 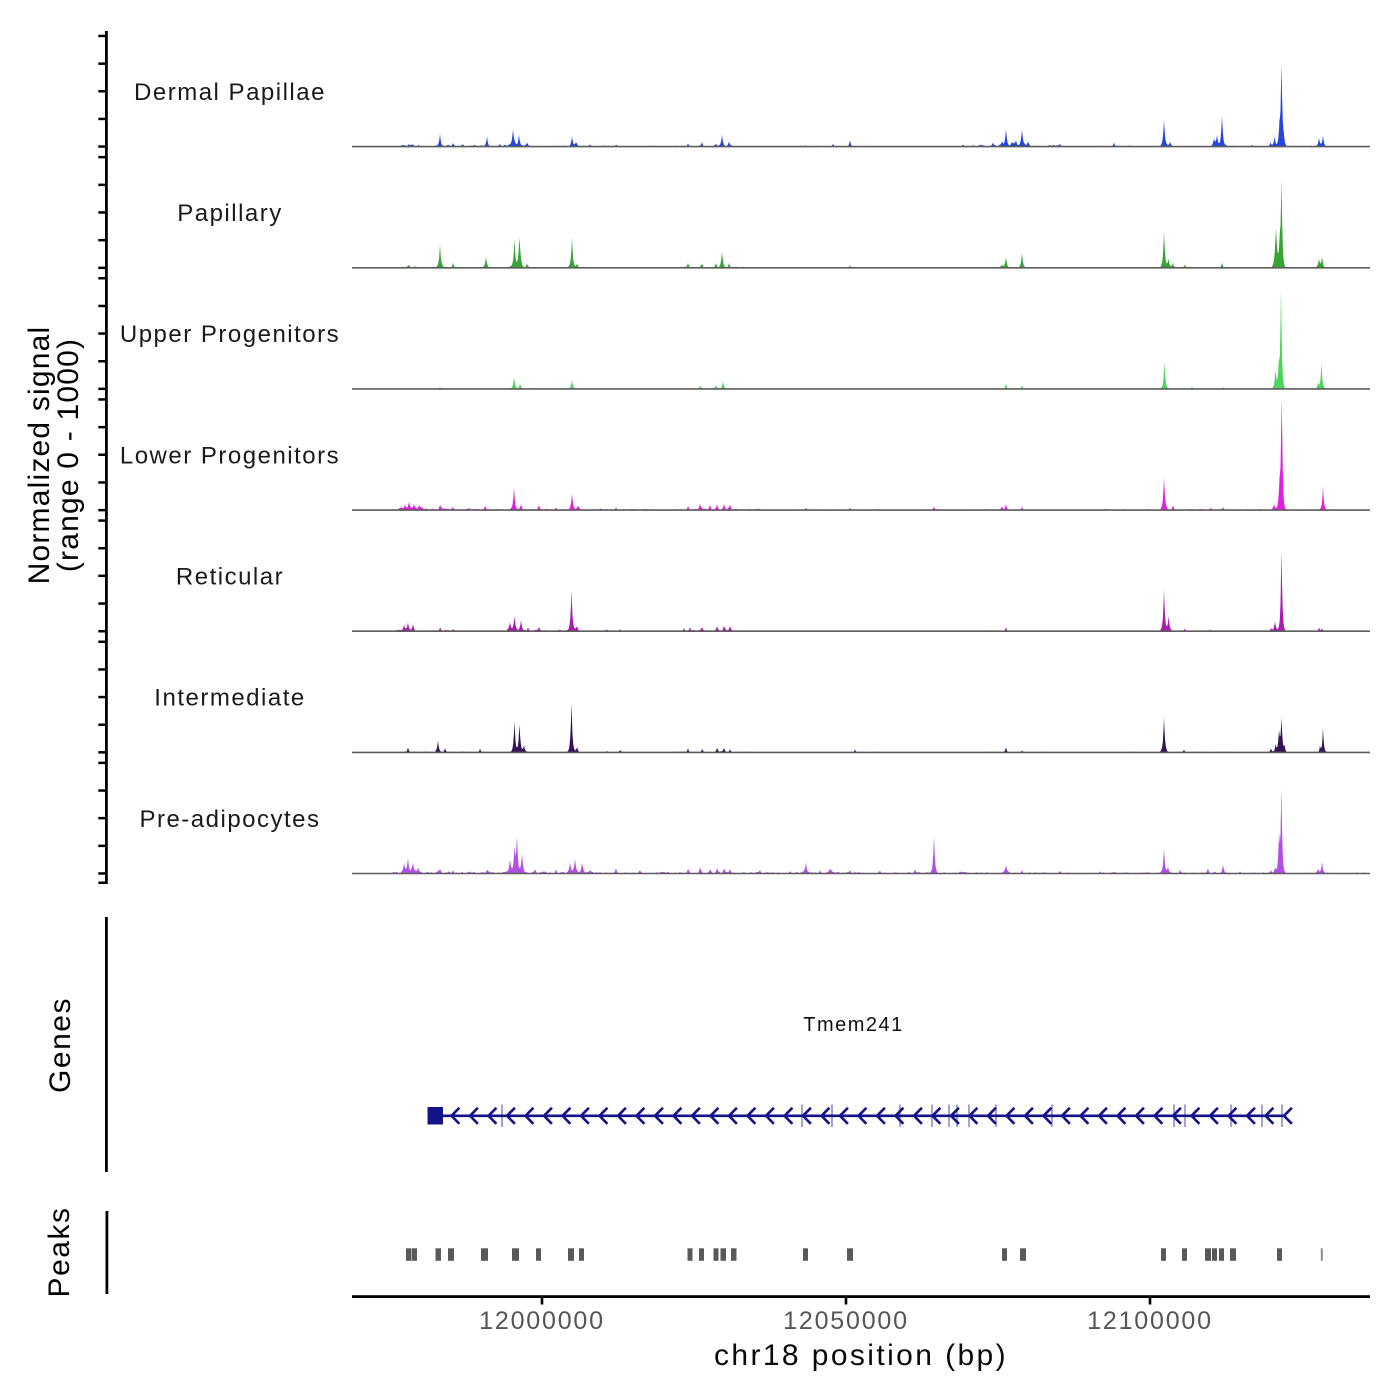 What do you see at coordinates (39, 455) in the screenshot?
I see `svg-text: Normalized signal` at bounding box center [39, 455].